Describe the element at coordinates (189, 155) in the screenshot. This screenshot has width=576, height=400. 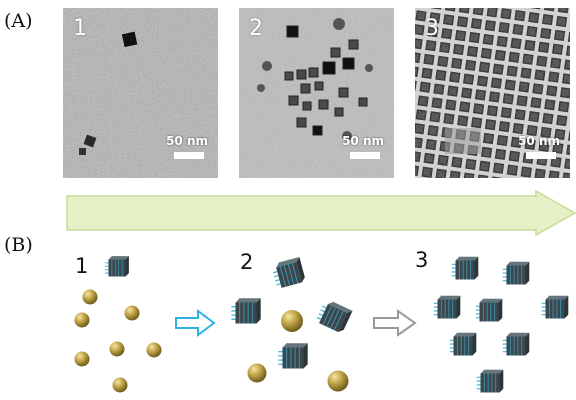
I see `tem-image-1-scale-bar` at that location.